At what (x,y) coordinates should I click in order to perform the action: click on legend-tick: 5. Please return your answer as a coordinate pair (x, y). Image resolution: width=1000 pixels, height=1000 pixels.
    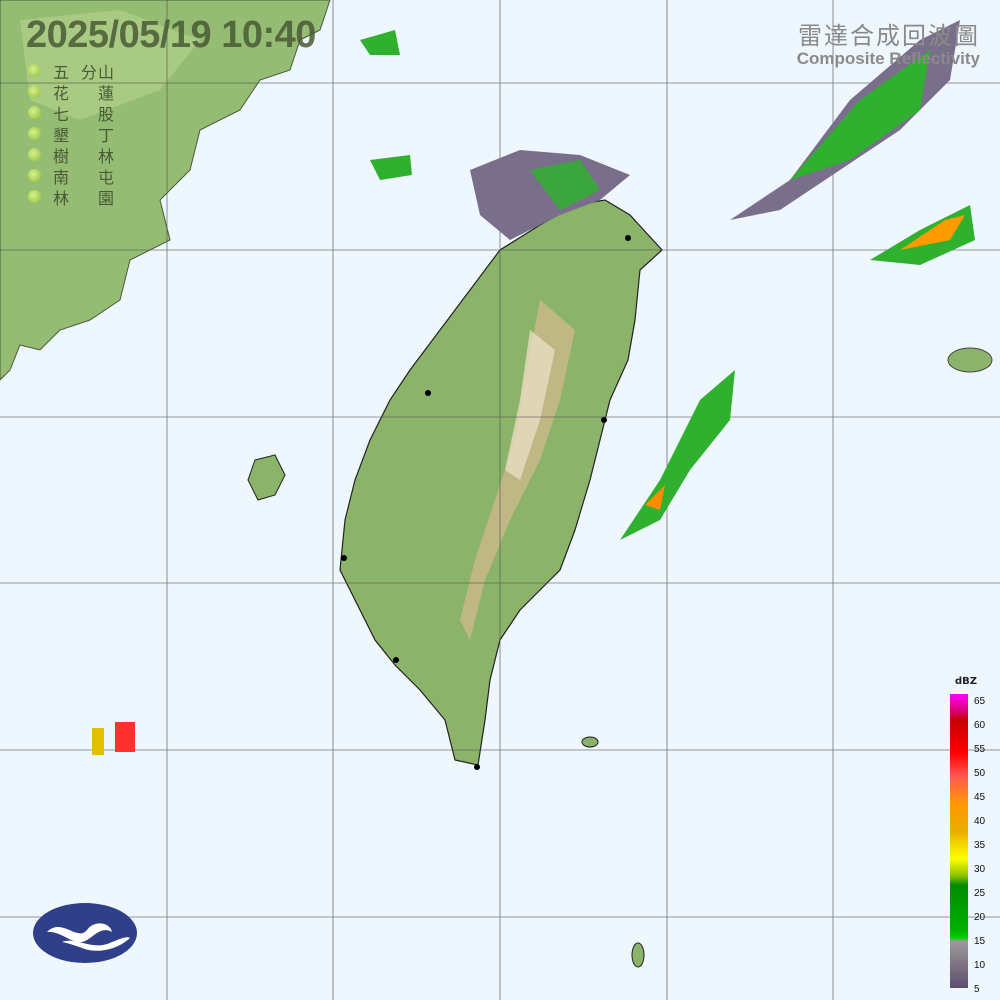
    Looking at the image, I should click on (977, 989).